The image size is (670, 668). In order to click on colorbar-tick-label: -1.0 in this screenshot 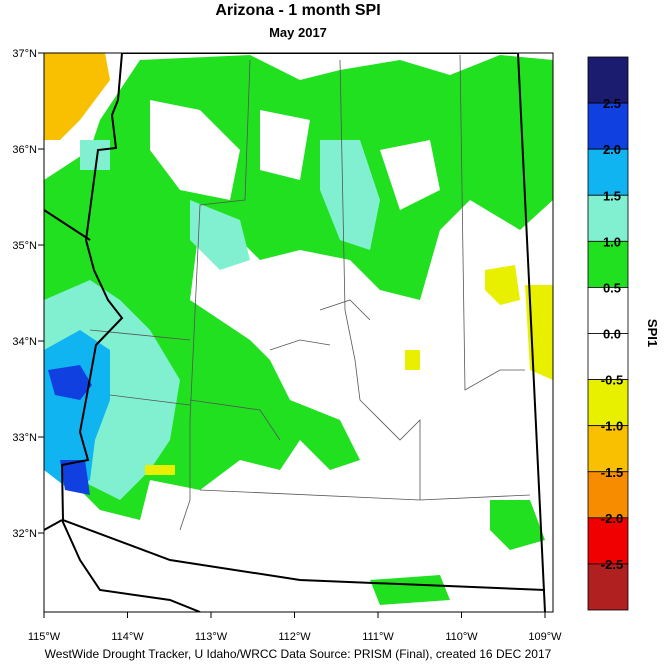, I will do `click(612, 426)`.